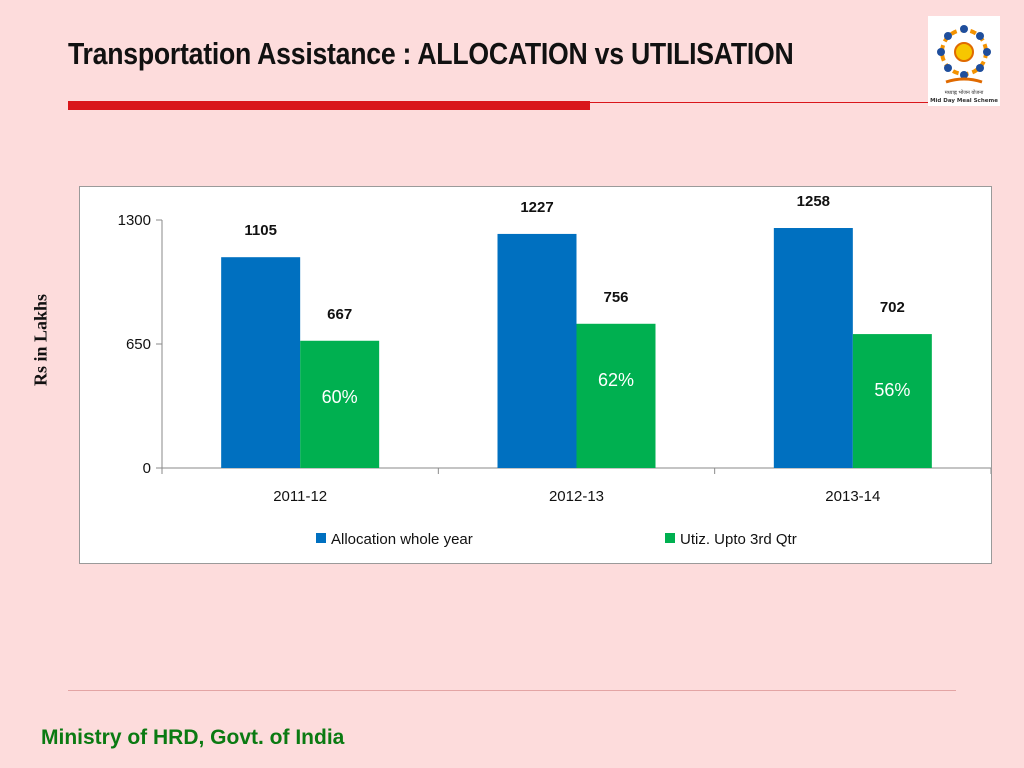  Describe the element at coordinates (402, 539) in the screenshot. I see `legend-label: Allocation whole year` at that location.